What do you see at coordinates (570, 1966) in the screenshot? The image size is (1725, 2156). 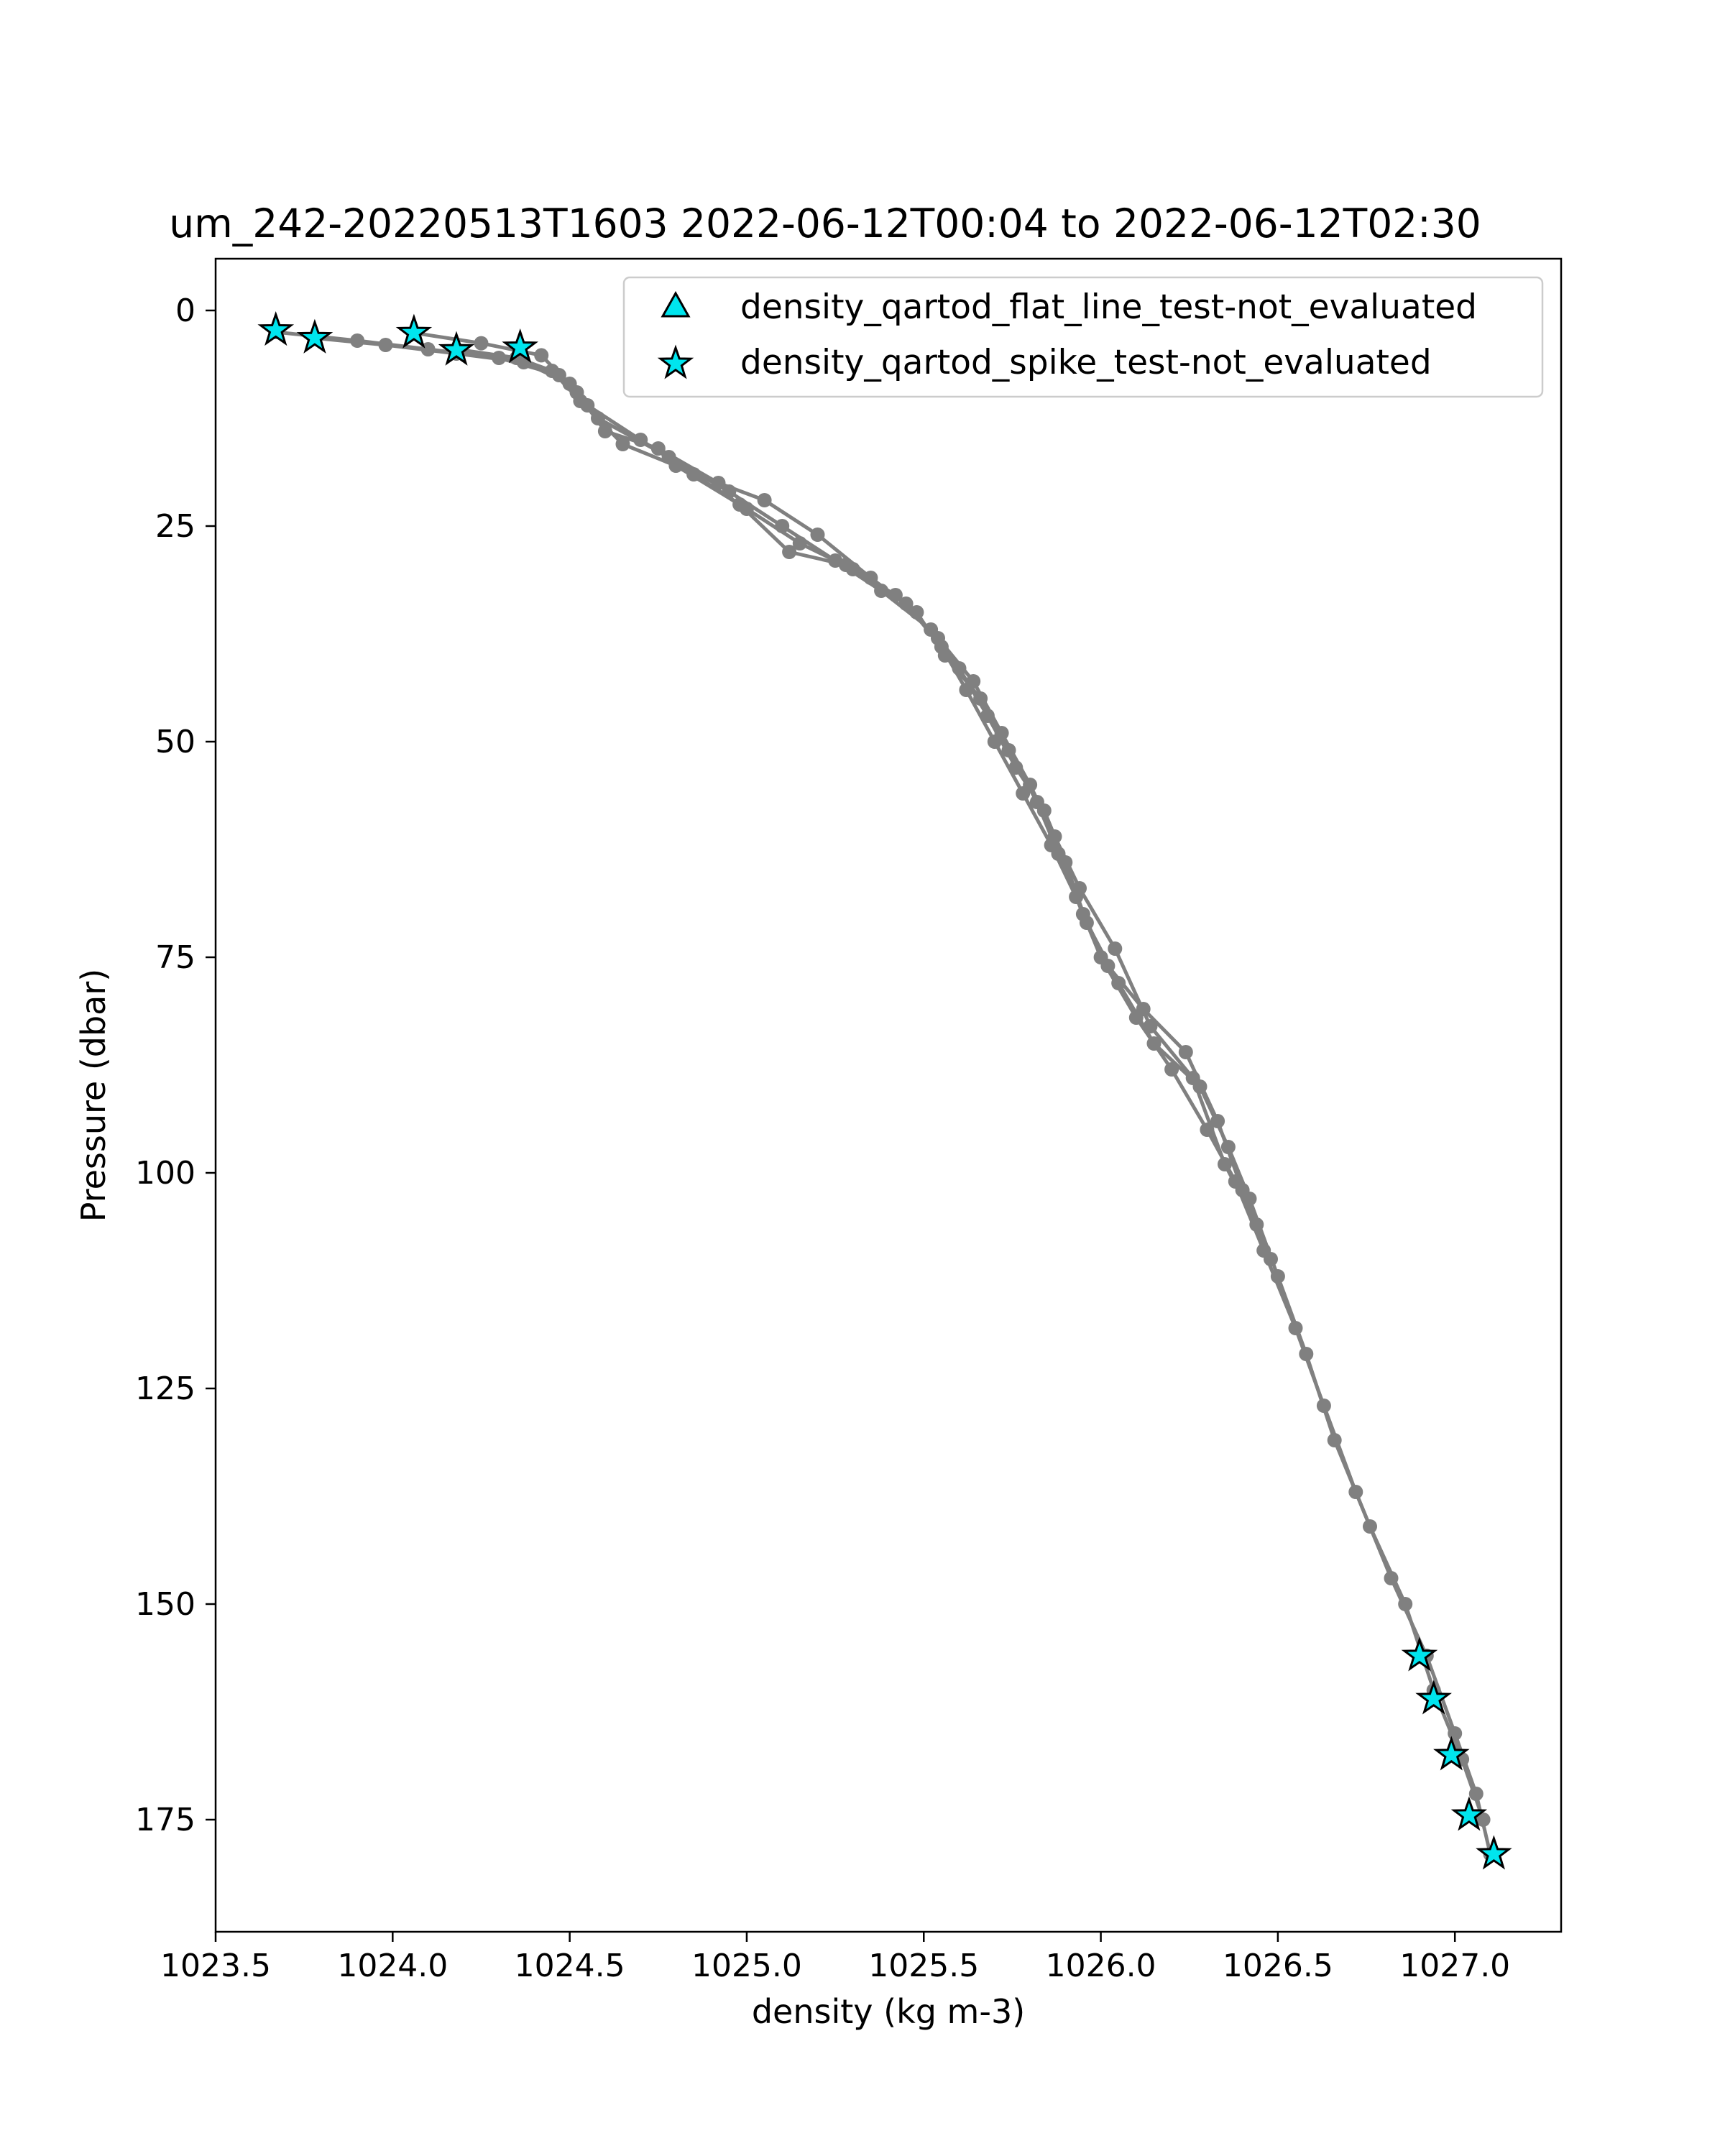 I see `x-tick-label: 1024.5` at bounding box center [570, 1966].